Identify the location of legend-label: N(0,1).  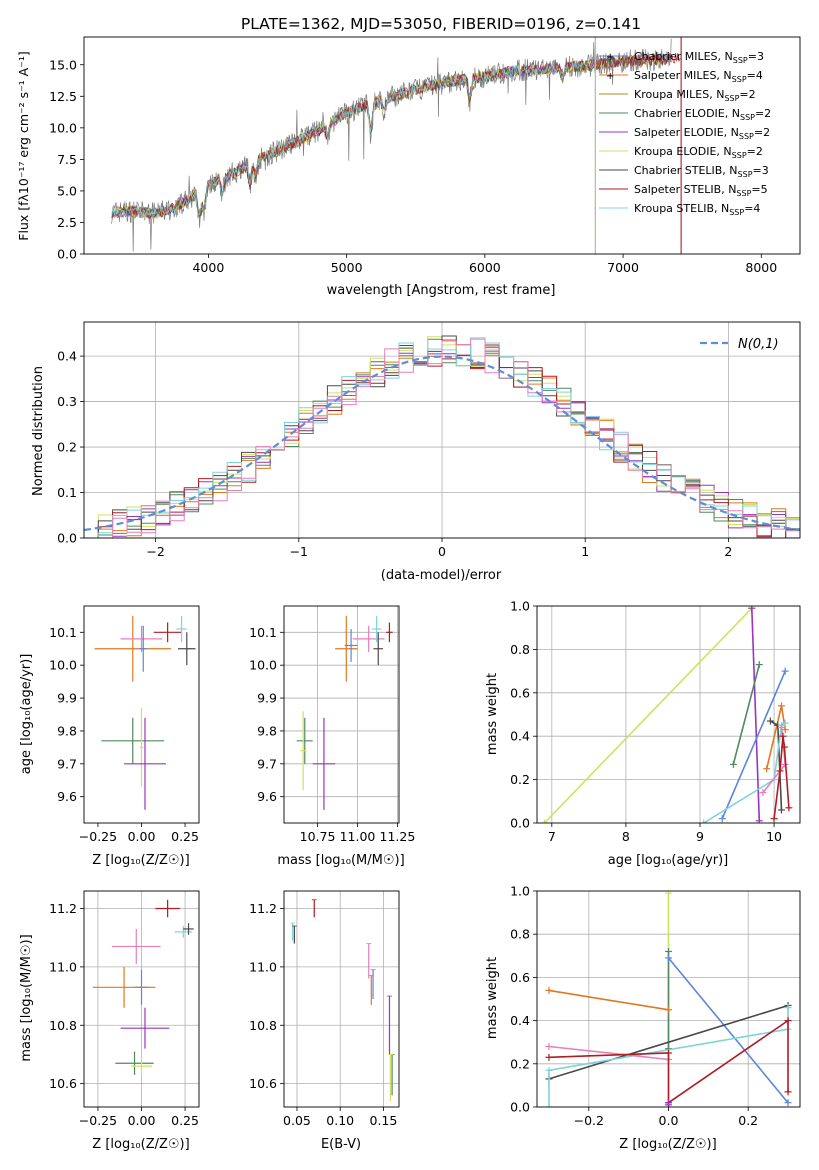
(758, 344).